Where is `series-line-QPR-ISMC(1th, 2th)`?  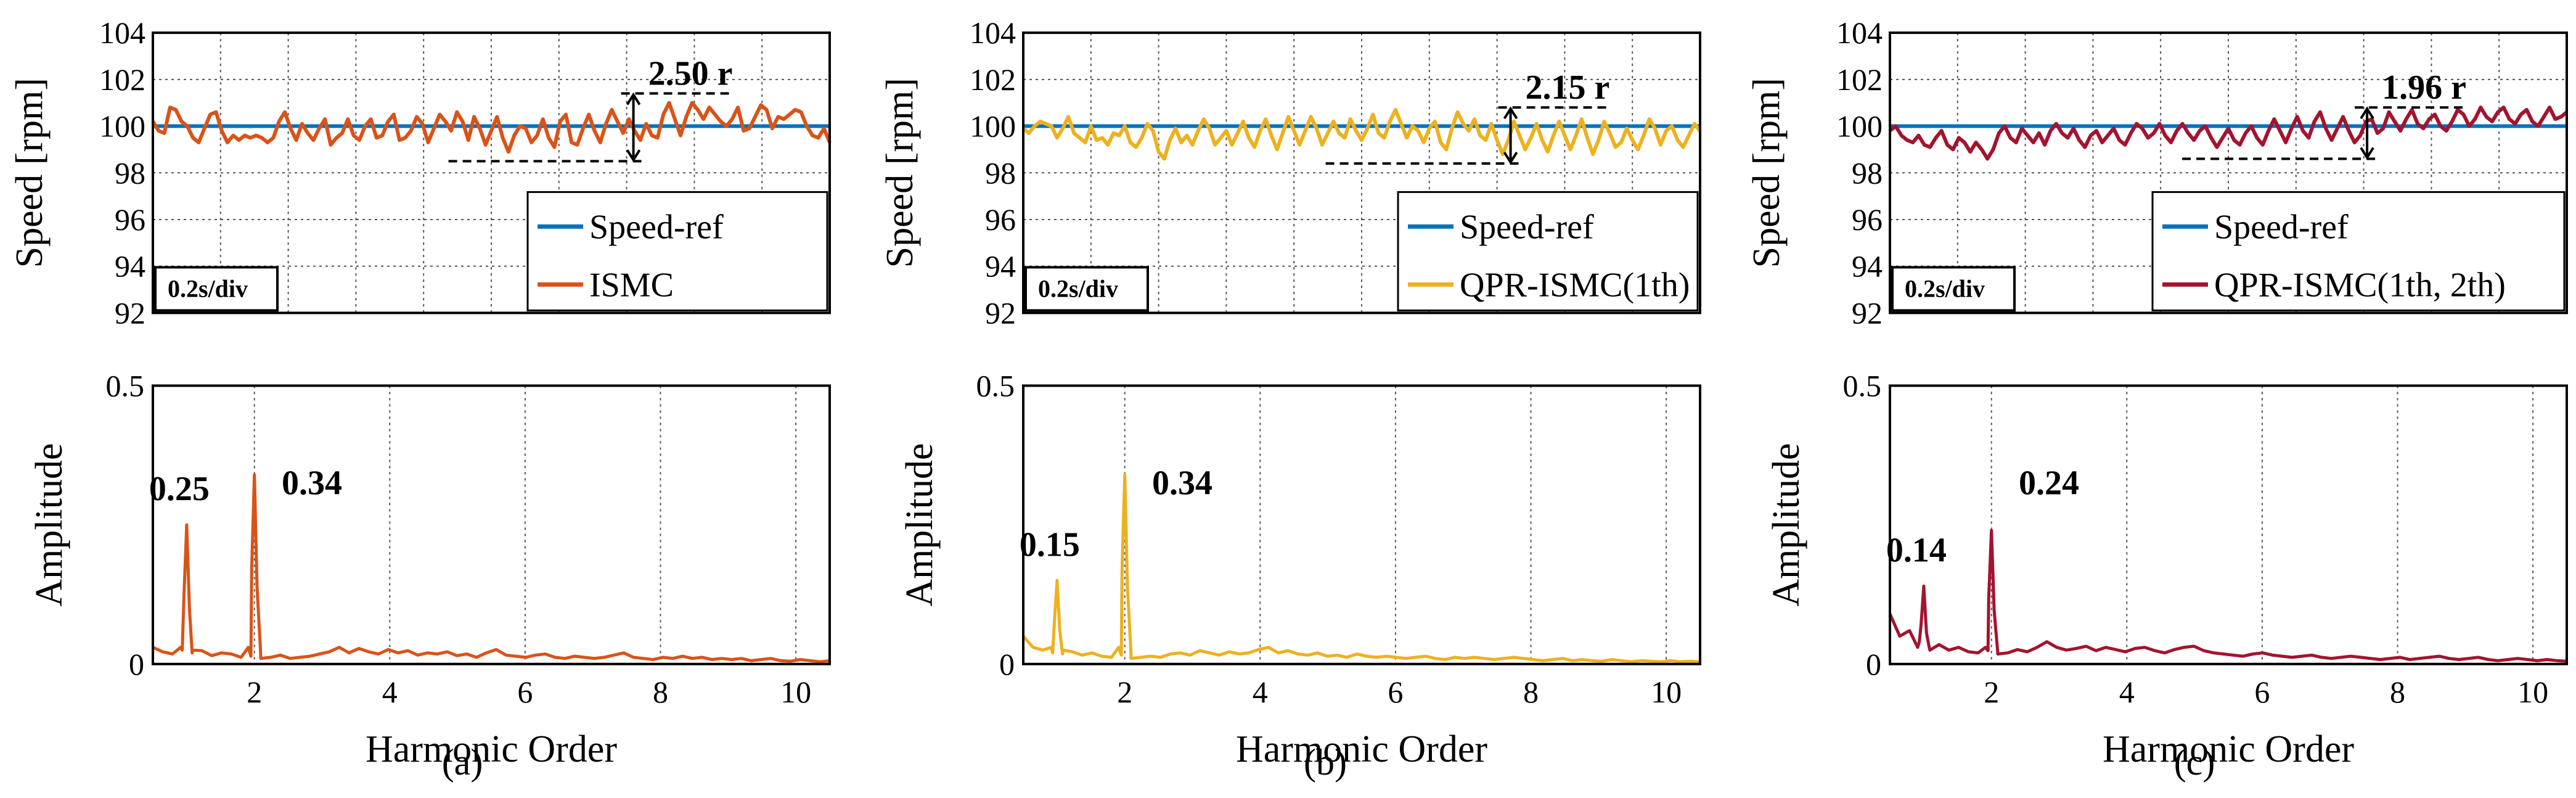
series-line-QPR-ISMC(1th, 2th) is located at coordinates (2228, 133).